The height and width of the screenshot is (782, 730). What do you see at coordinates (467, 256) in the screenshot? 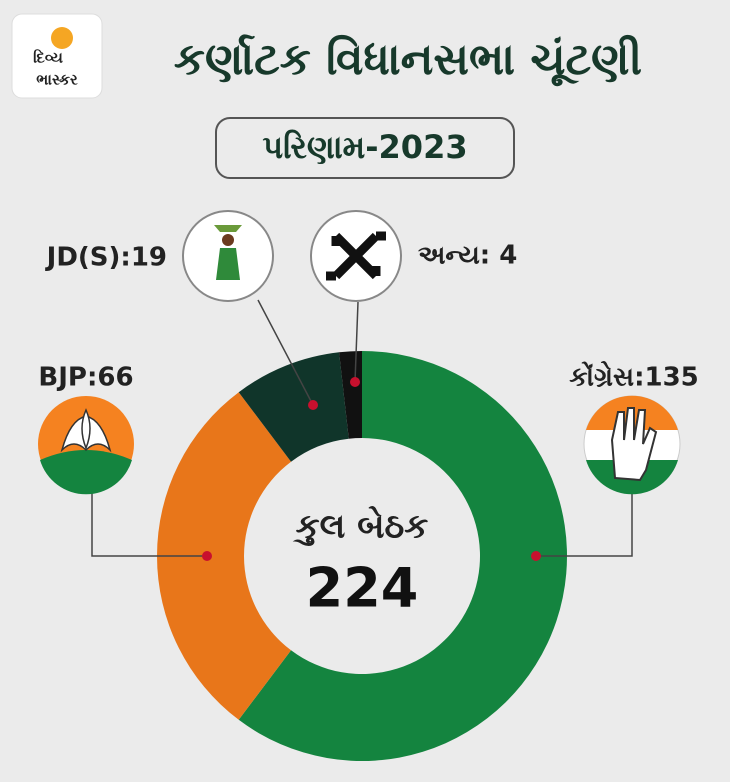
I see `value-label: અન્ય: 4` at bounding box center [467, 256].